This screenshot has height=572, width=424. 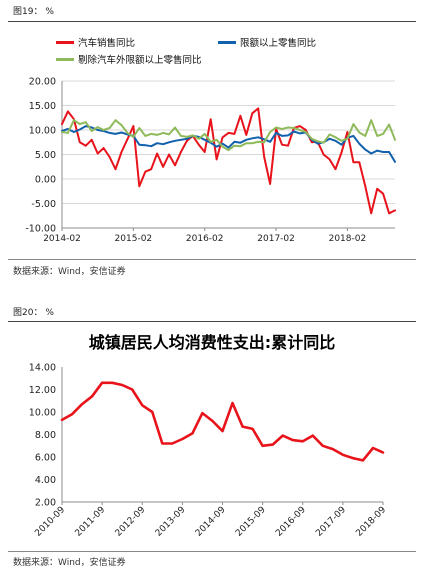 I want to click on y-tick-label: 6.00, so click(x=45, y=458).